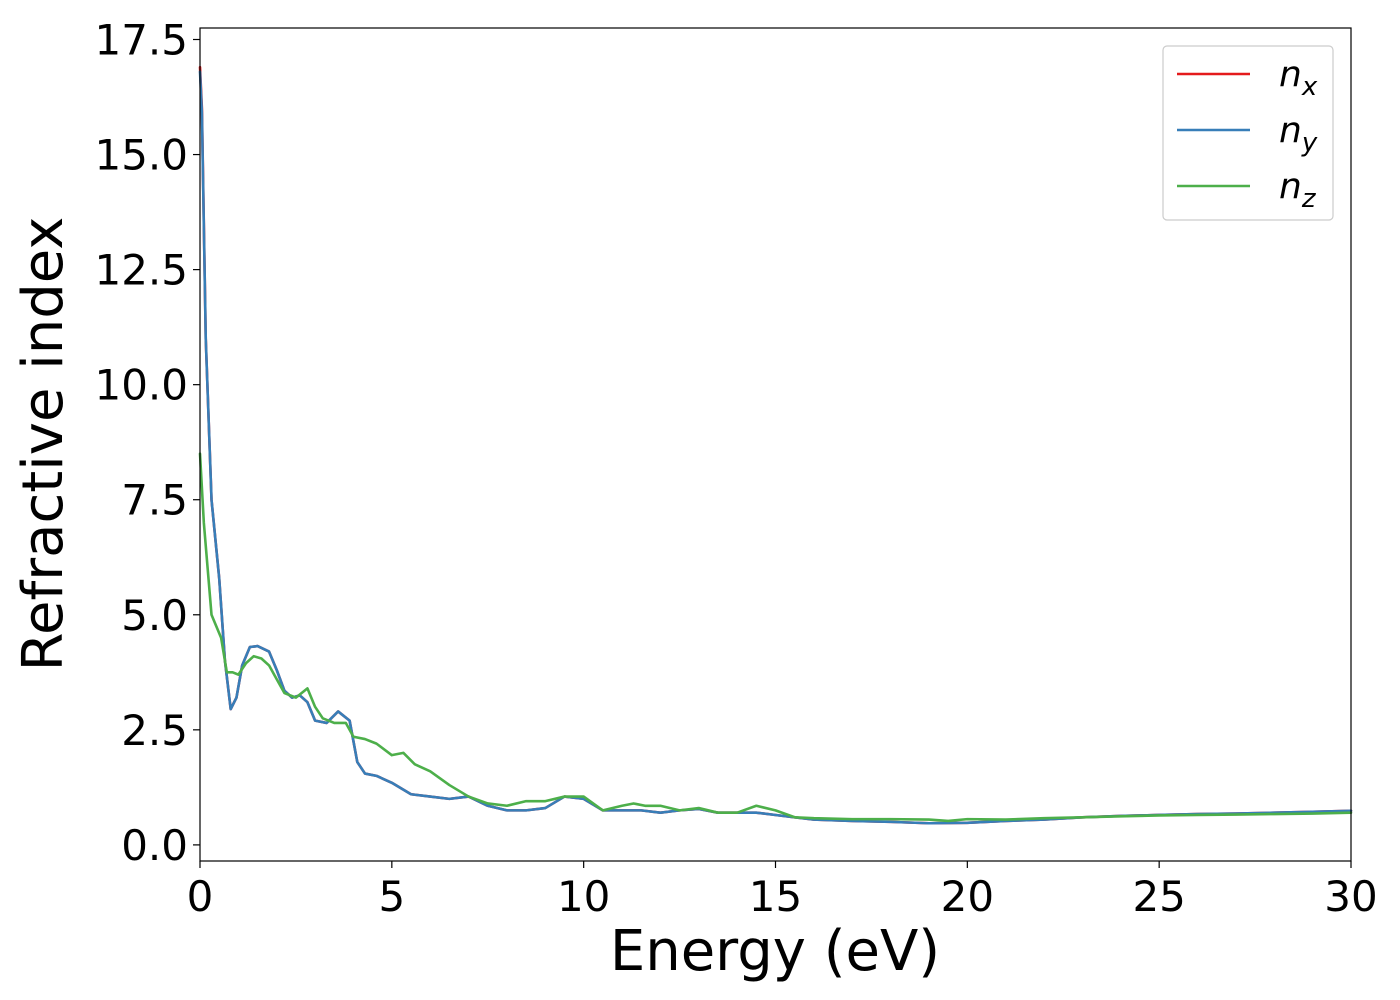 This screenshot has height=1000, width=1400. Describe the element at coordinates (141, 270) in the screenshot. I see `y-tick-label: 12.5` at that location.